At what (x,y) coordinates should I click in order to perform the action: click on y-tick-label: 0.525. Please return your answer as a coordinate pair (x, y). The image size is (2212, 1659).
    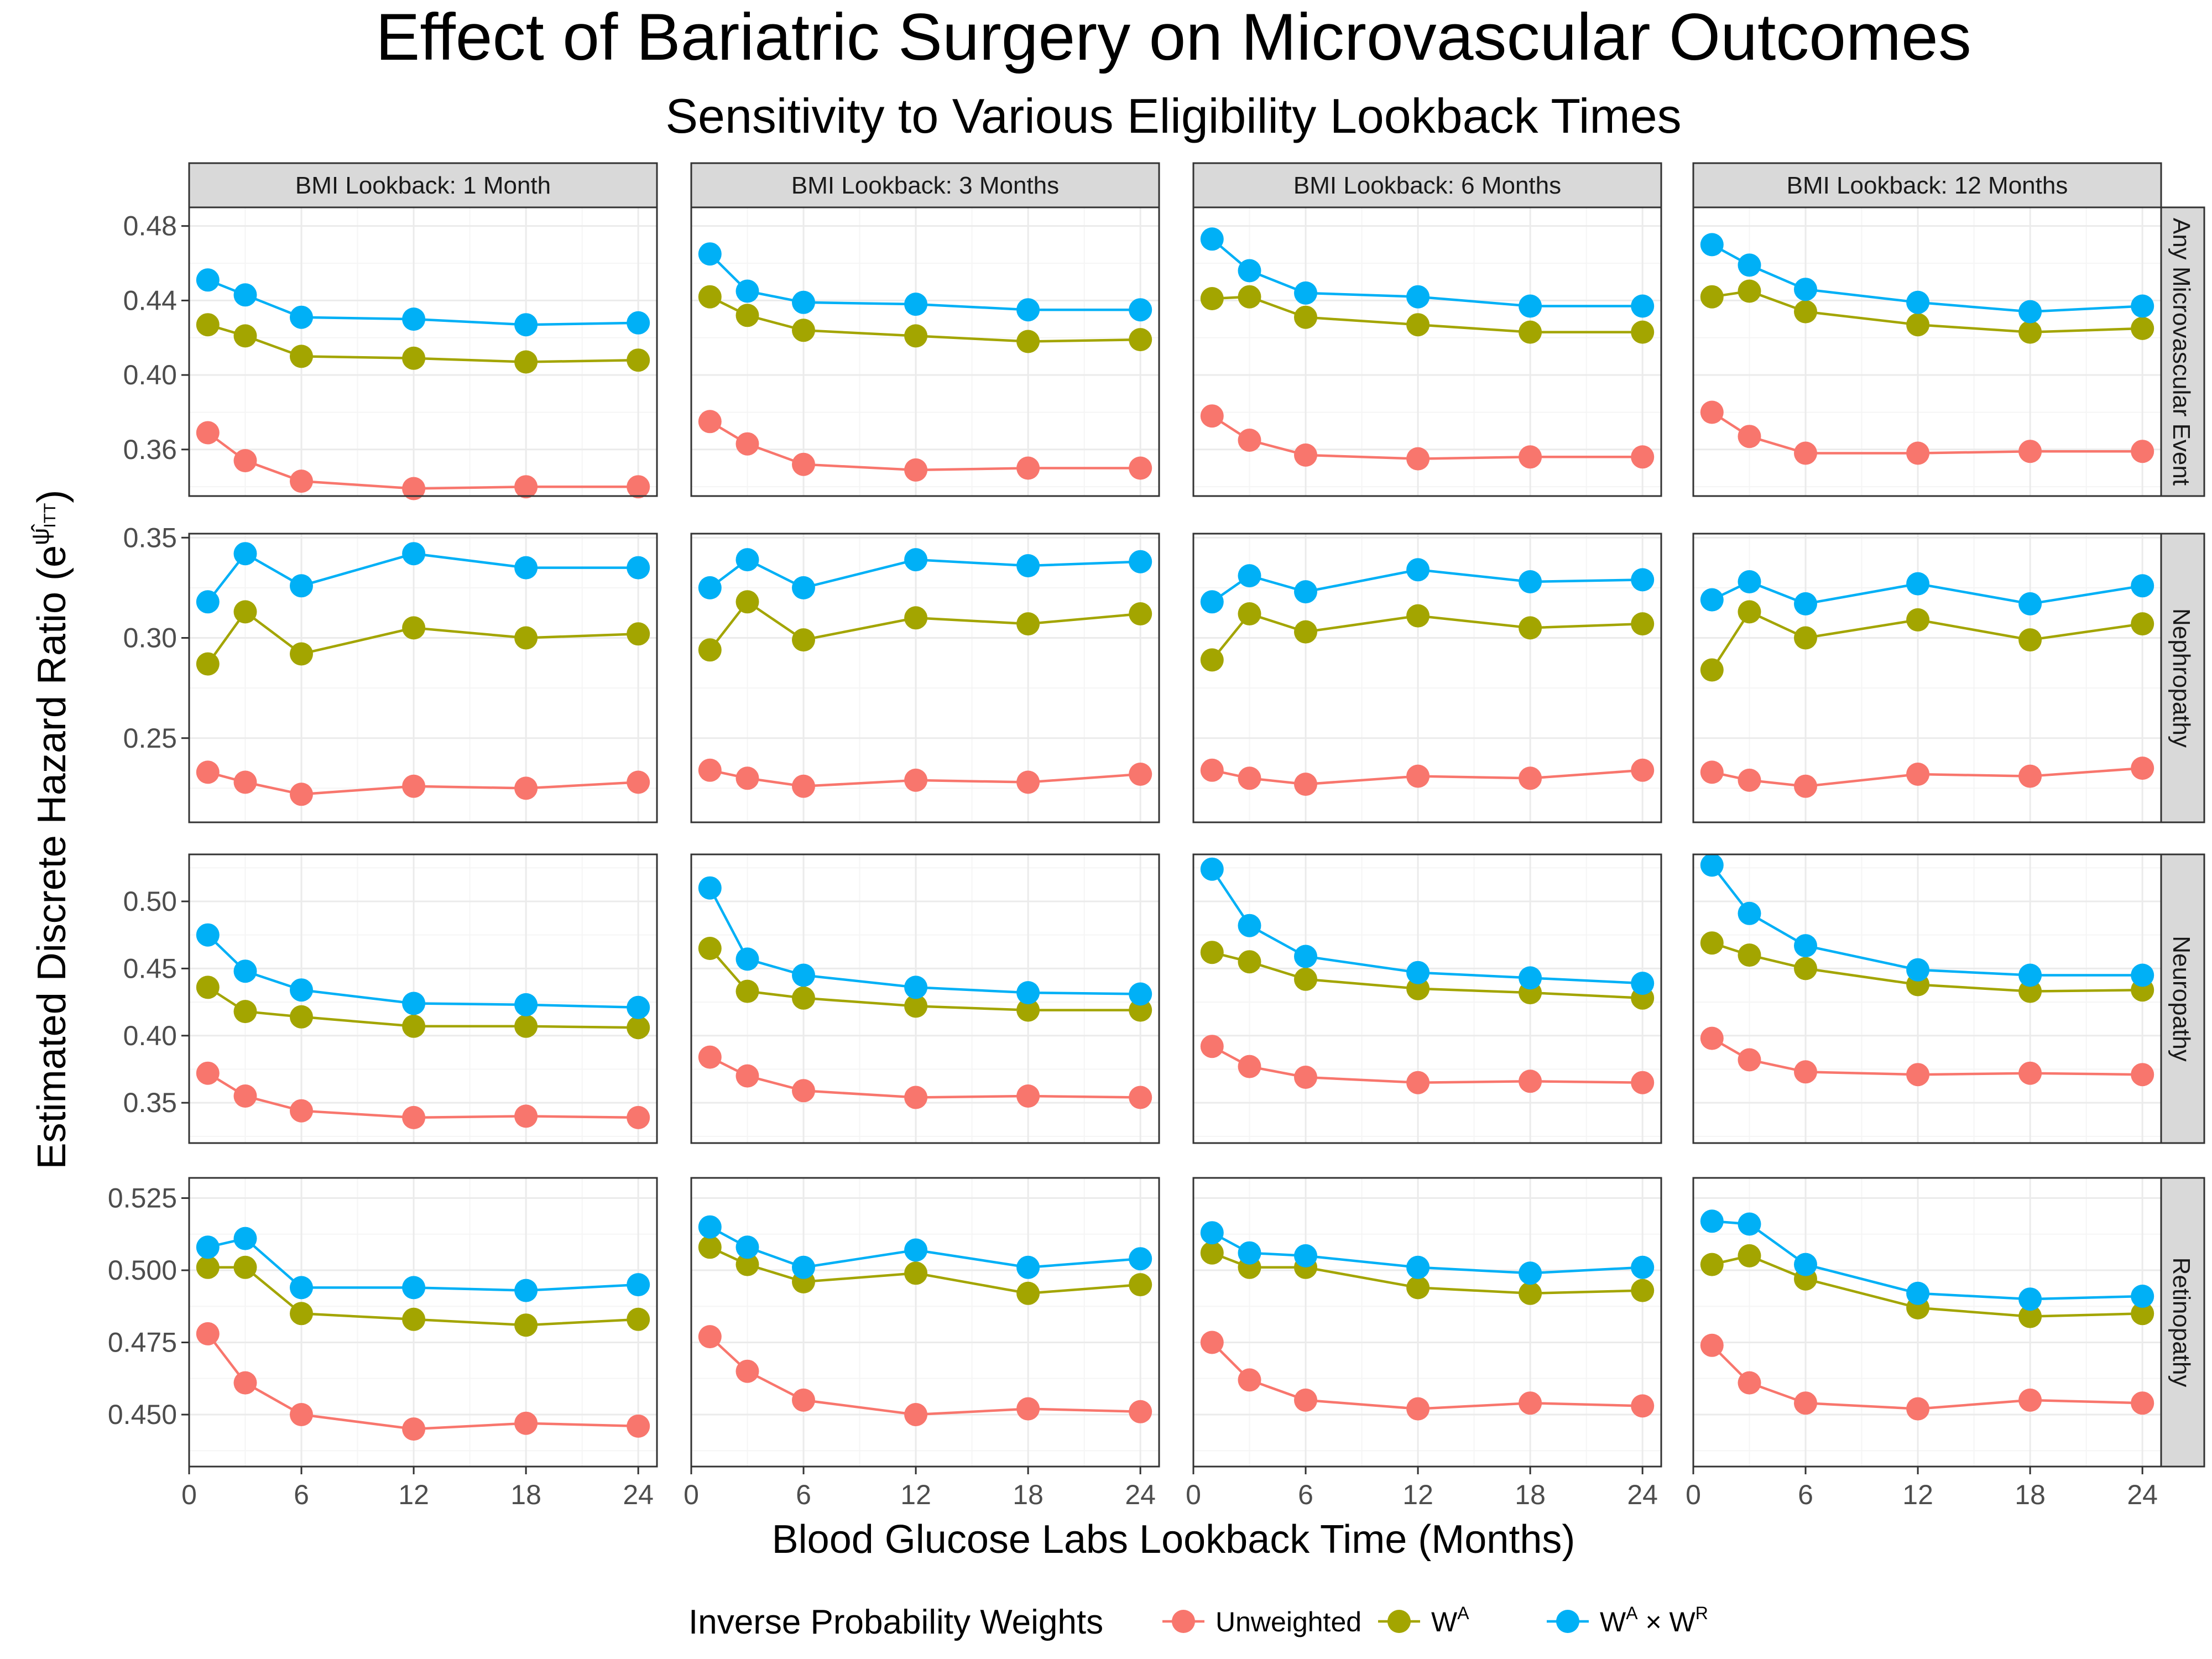
    Looking at the image, I should click on (143, 1198).